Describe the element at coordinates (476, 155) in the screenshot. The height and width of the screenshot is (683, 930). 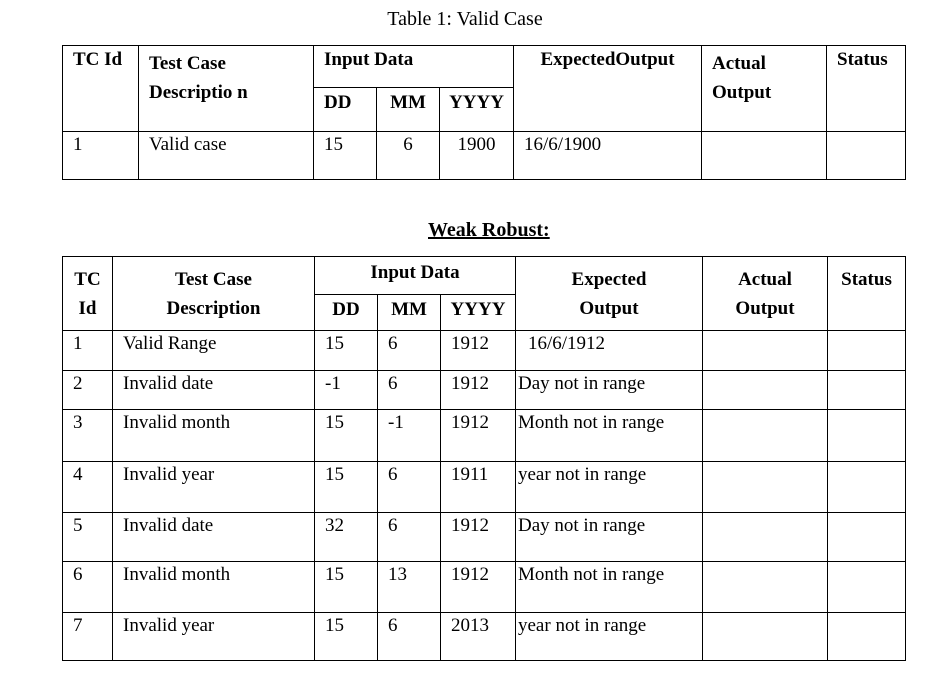
I see `cell-yyyy: 1900` at that location.